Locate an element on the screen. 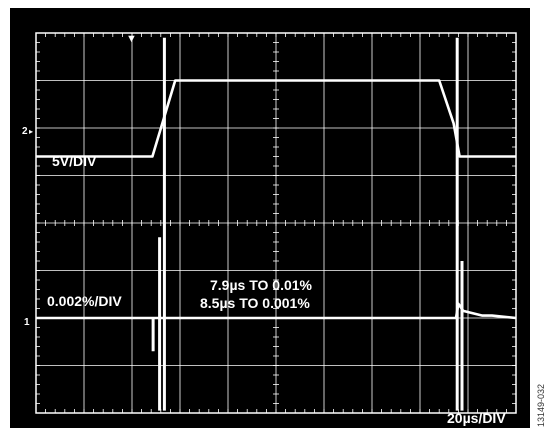 This screenshot has width=555, height=437. settling-scale-label: 0.002%/DIV is located at coordinates (84, 301).